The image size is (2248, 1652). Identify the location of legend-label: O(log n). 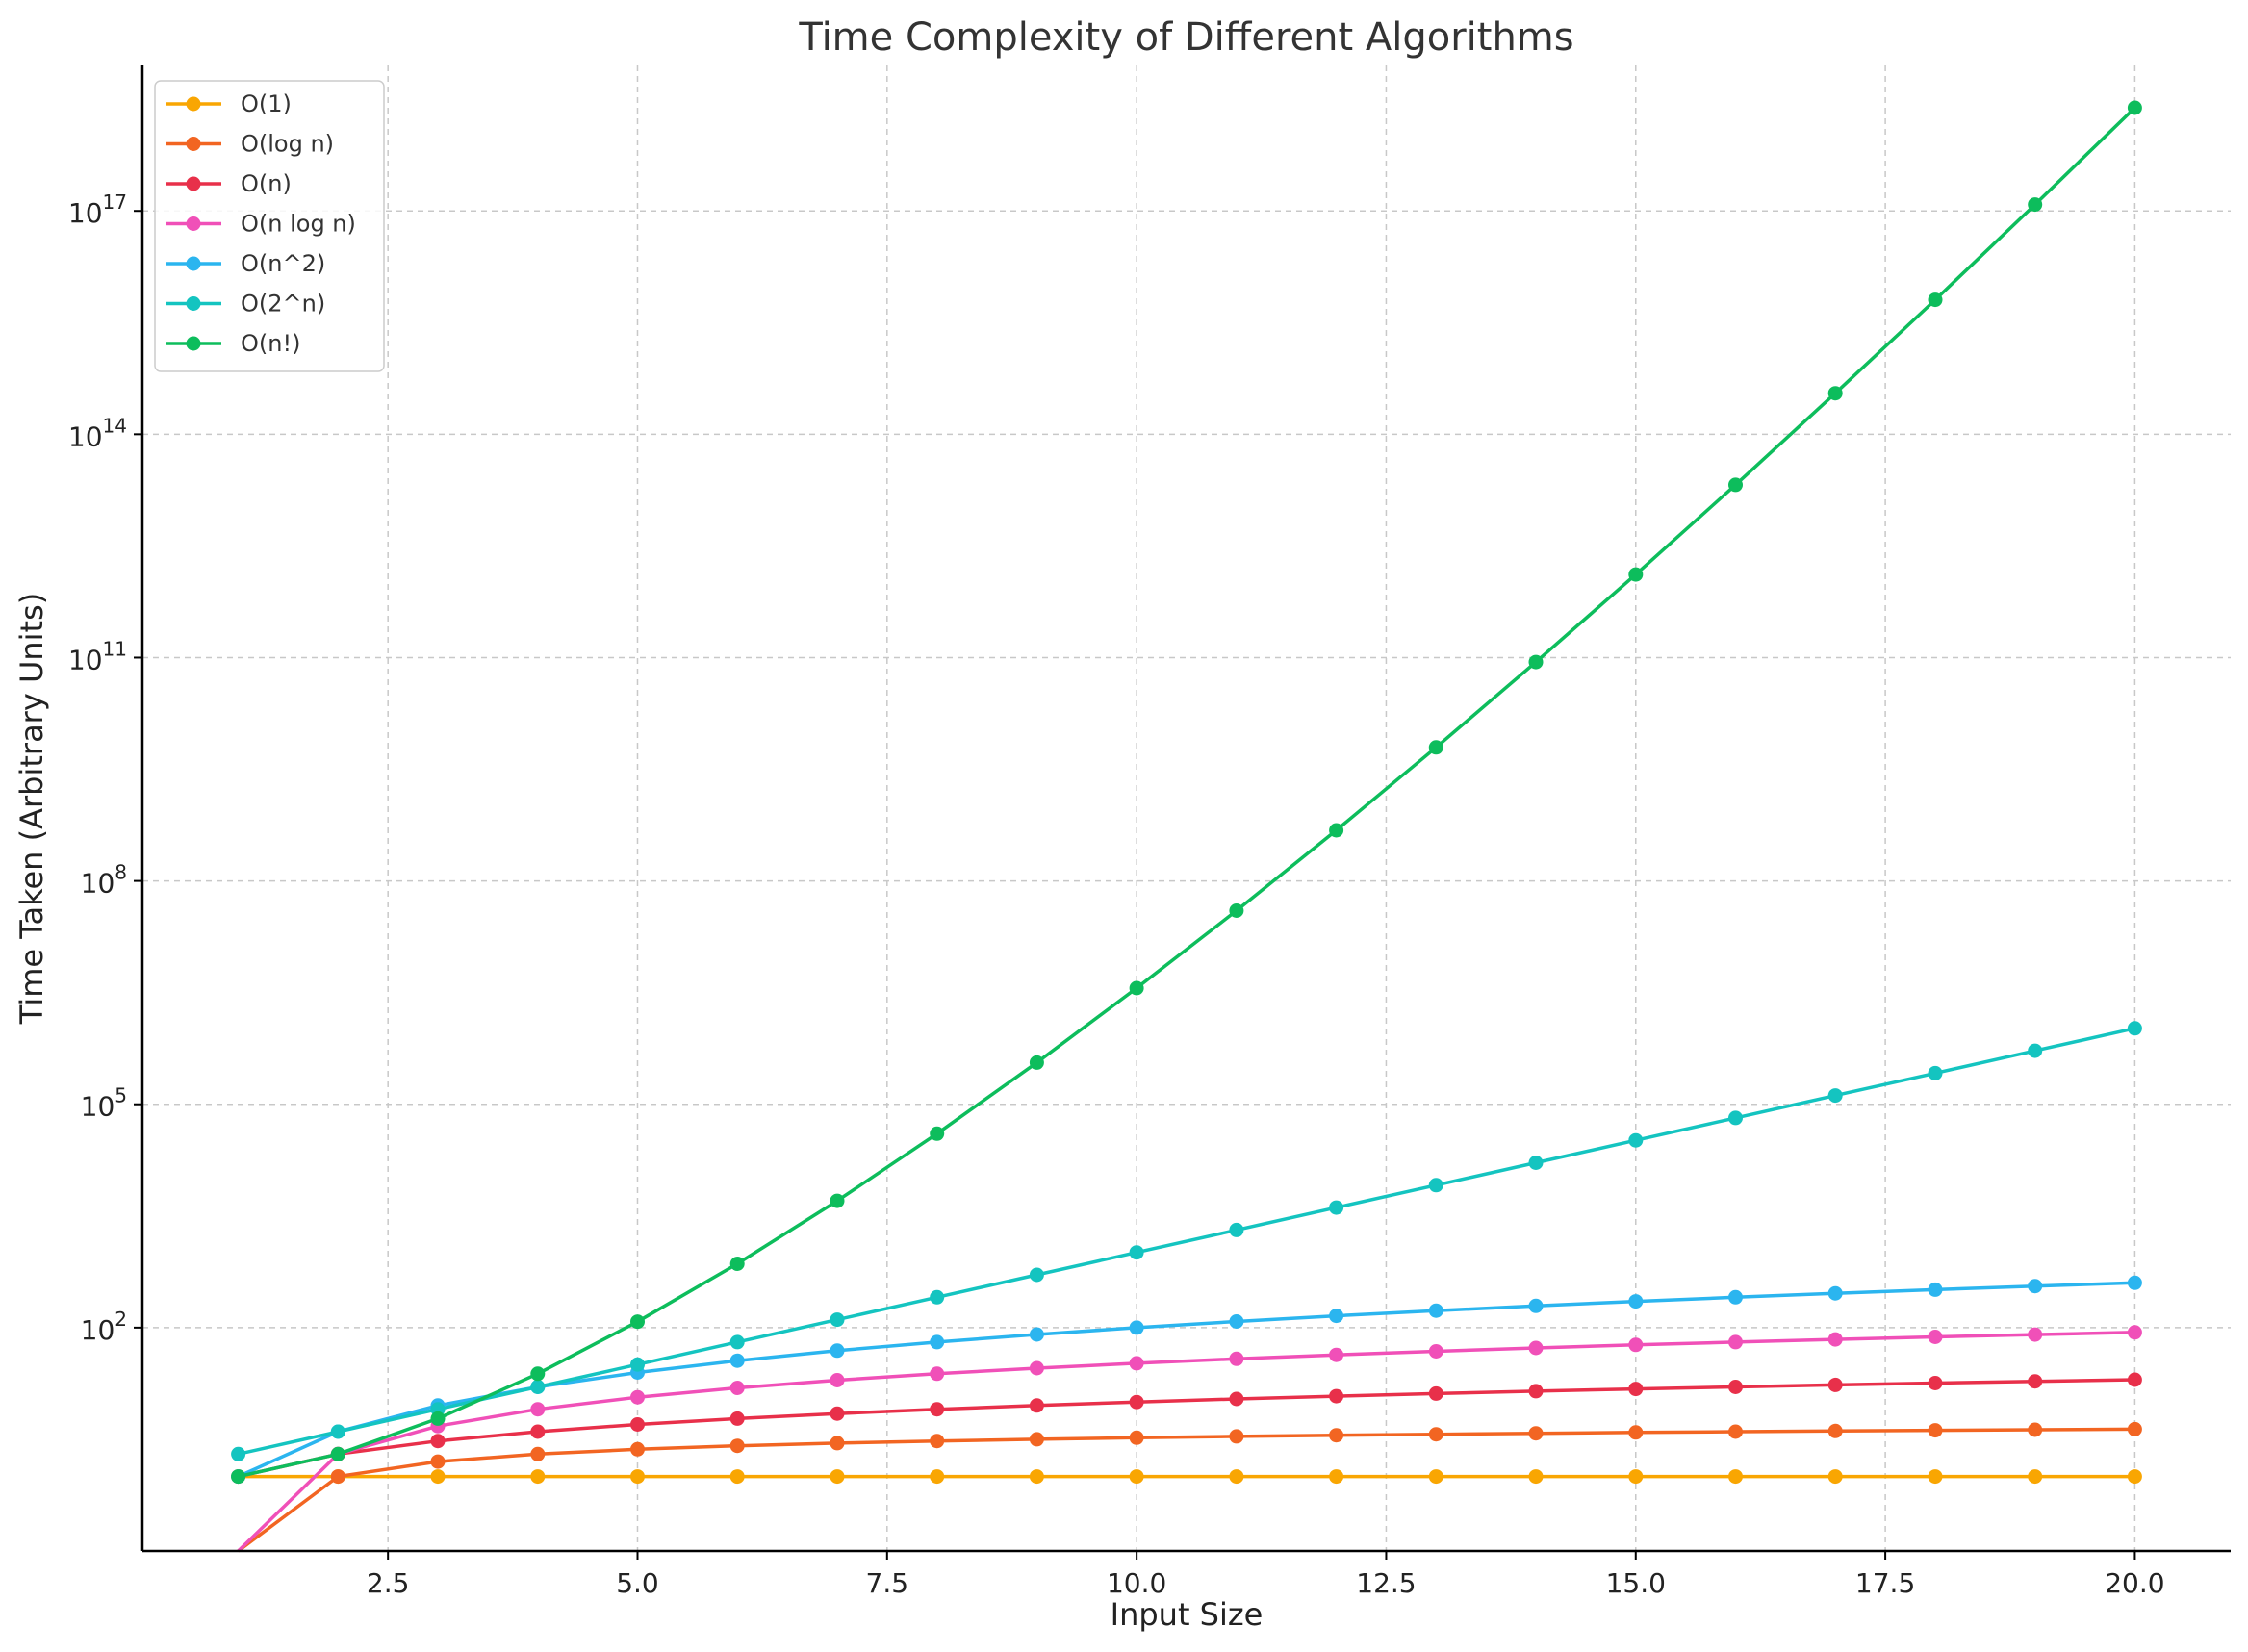
(287, 144).